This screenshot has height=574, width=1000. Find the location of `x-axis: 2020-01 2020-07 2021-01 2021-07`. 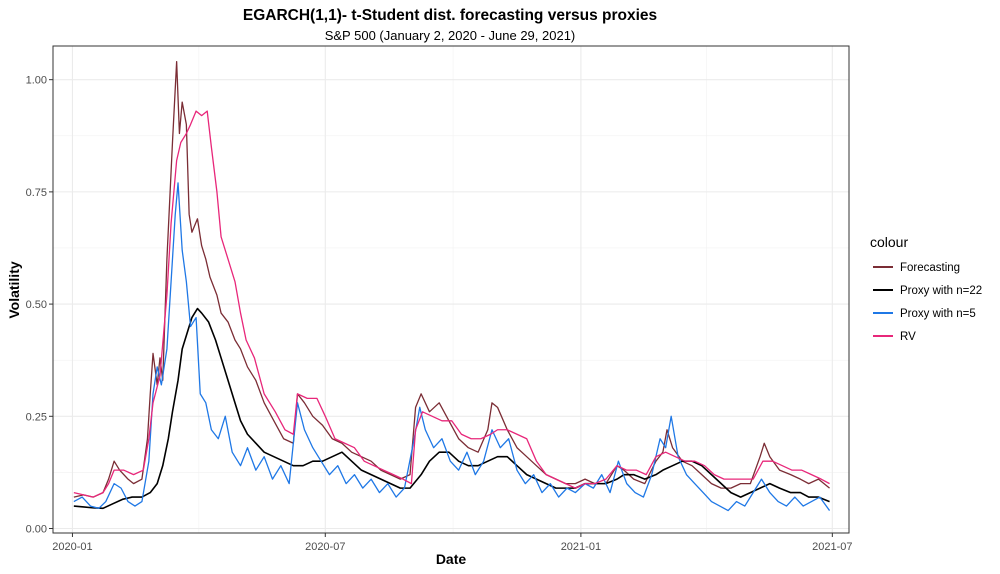

x-axis: 2020-01 2020-07 2021-01 2021-07 is located at coordinates (452, 543).